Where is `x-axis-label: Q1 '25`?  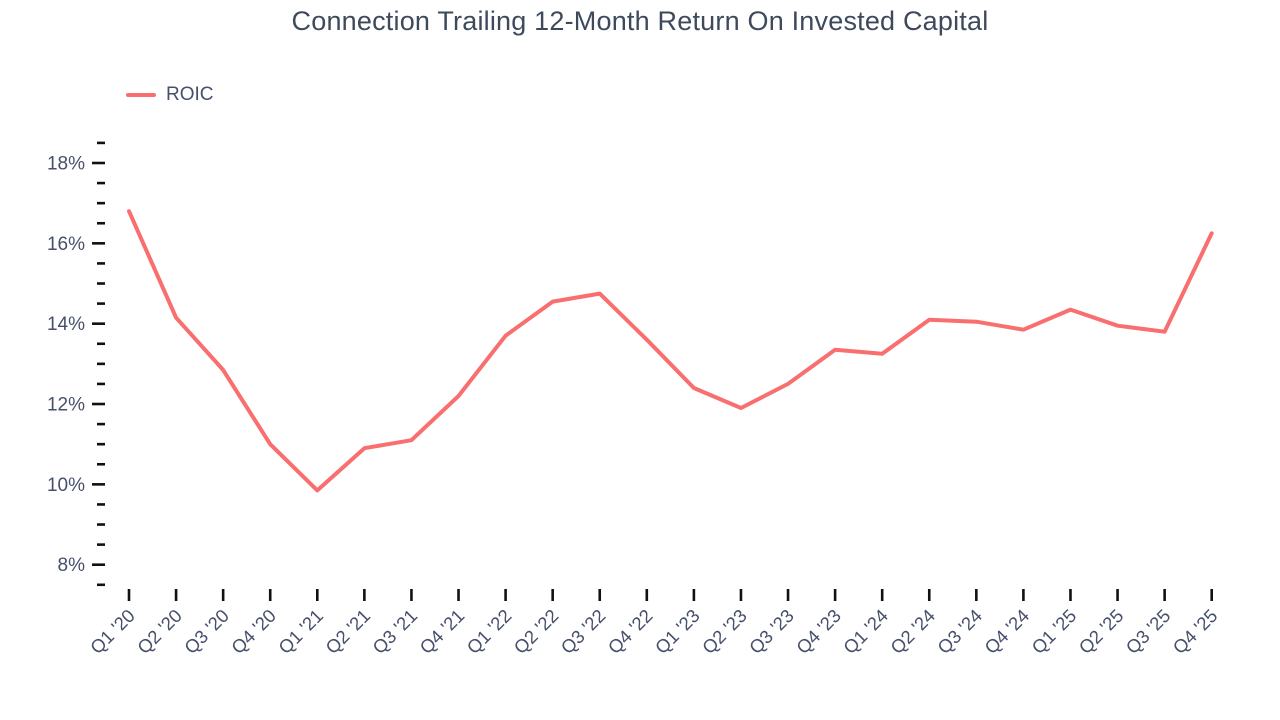
x-axis-label: Q1 '25 is located at coordinates (1053, 631).